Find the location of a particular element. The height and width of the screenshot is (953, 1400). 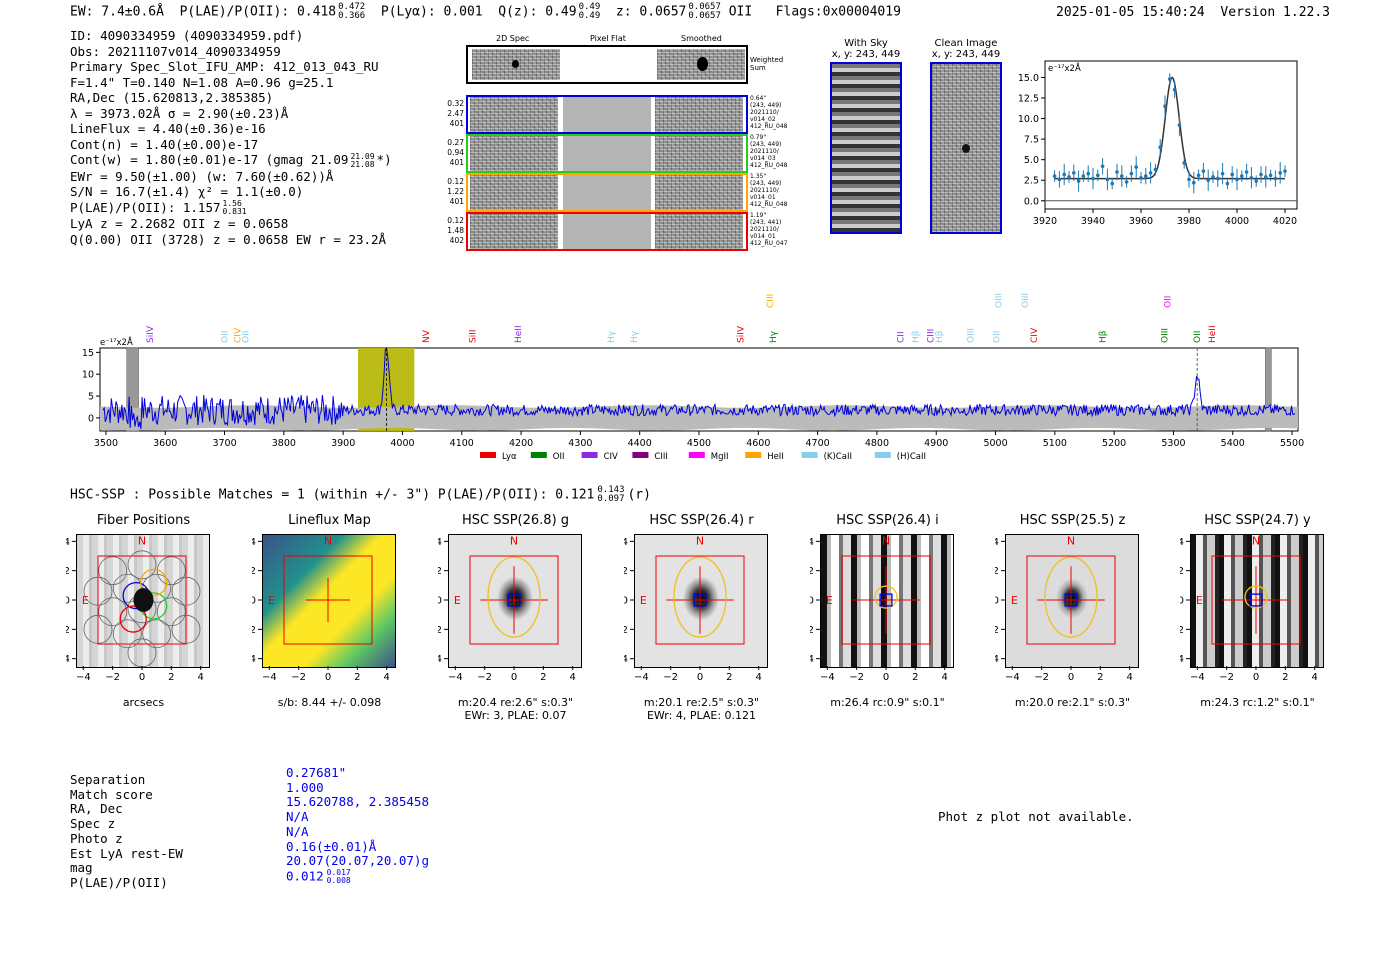

row2-flat is located at coordinates (607, 192).